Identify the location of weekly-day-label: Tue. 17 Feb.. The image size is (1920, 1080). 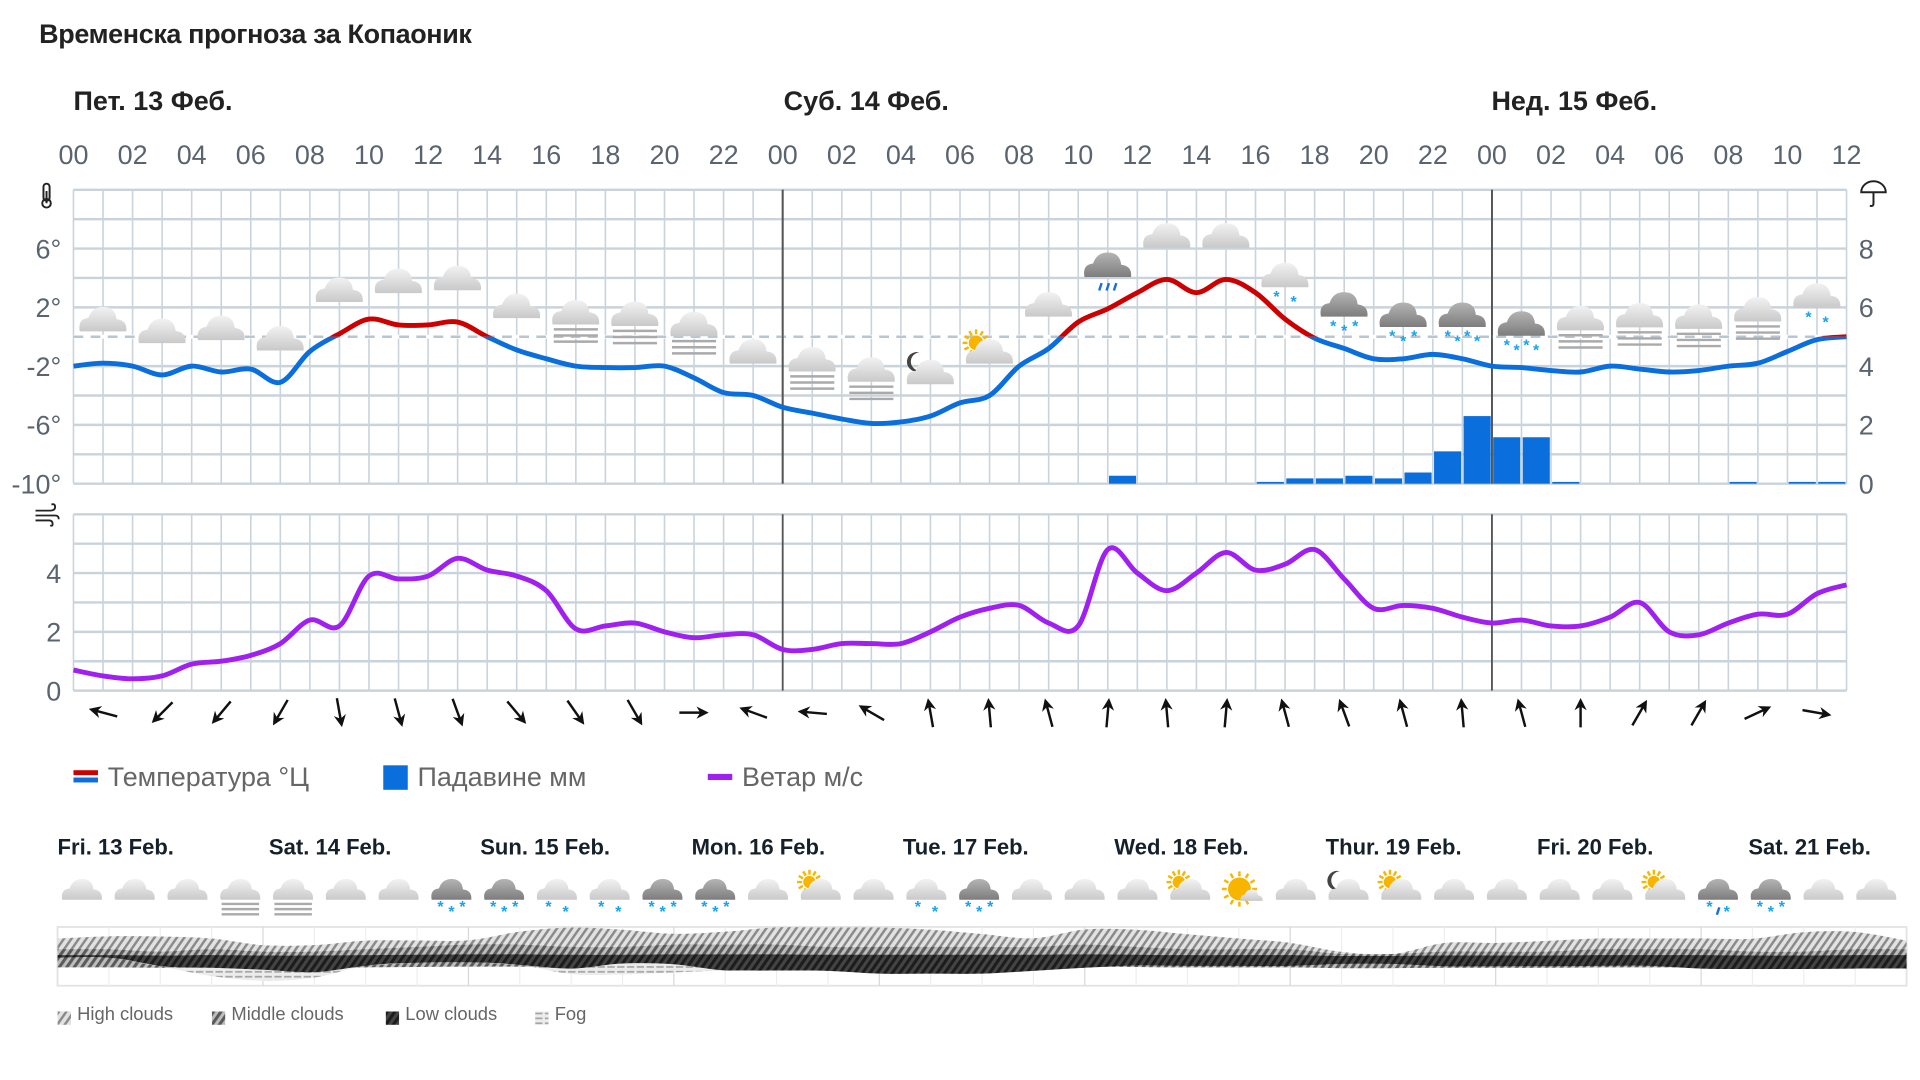
(965, 847).